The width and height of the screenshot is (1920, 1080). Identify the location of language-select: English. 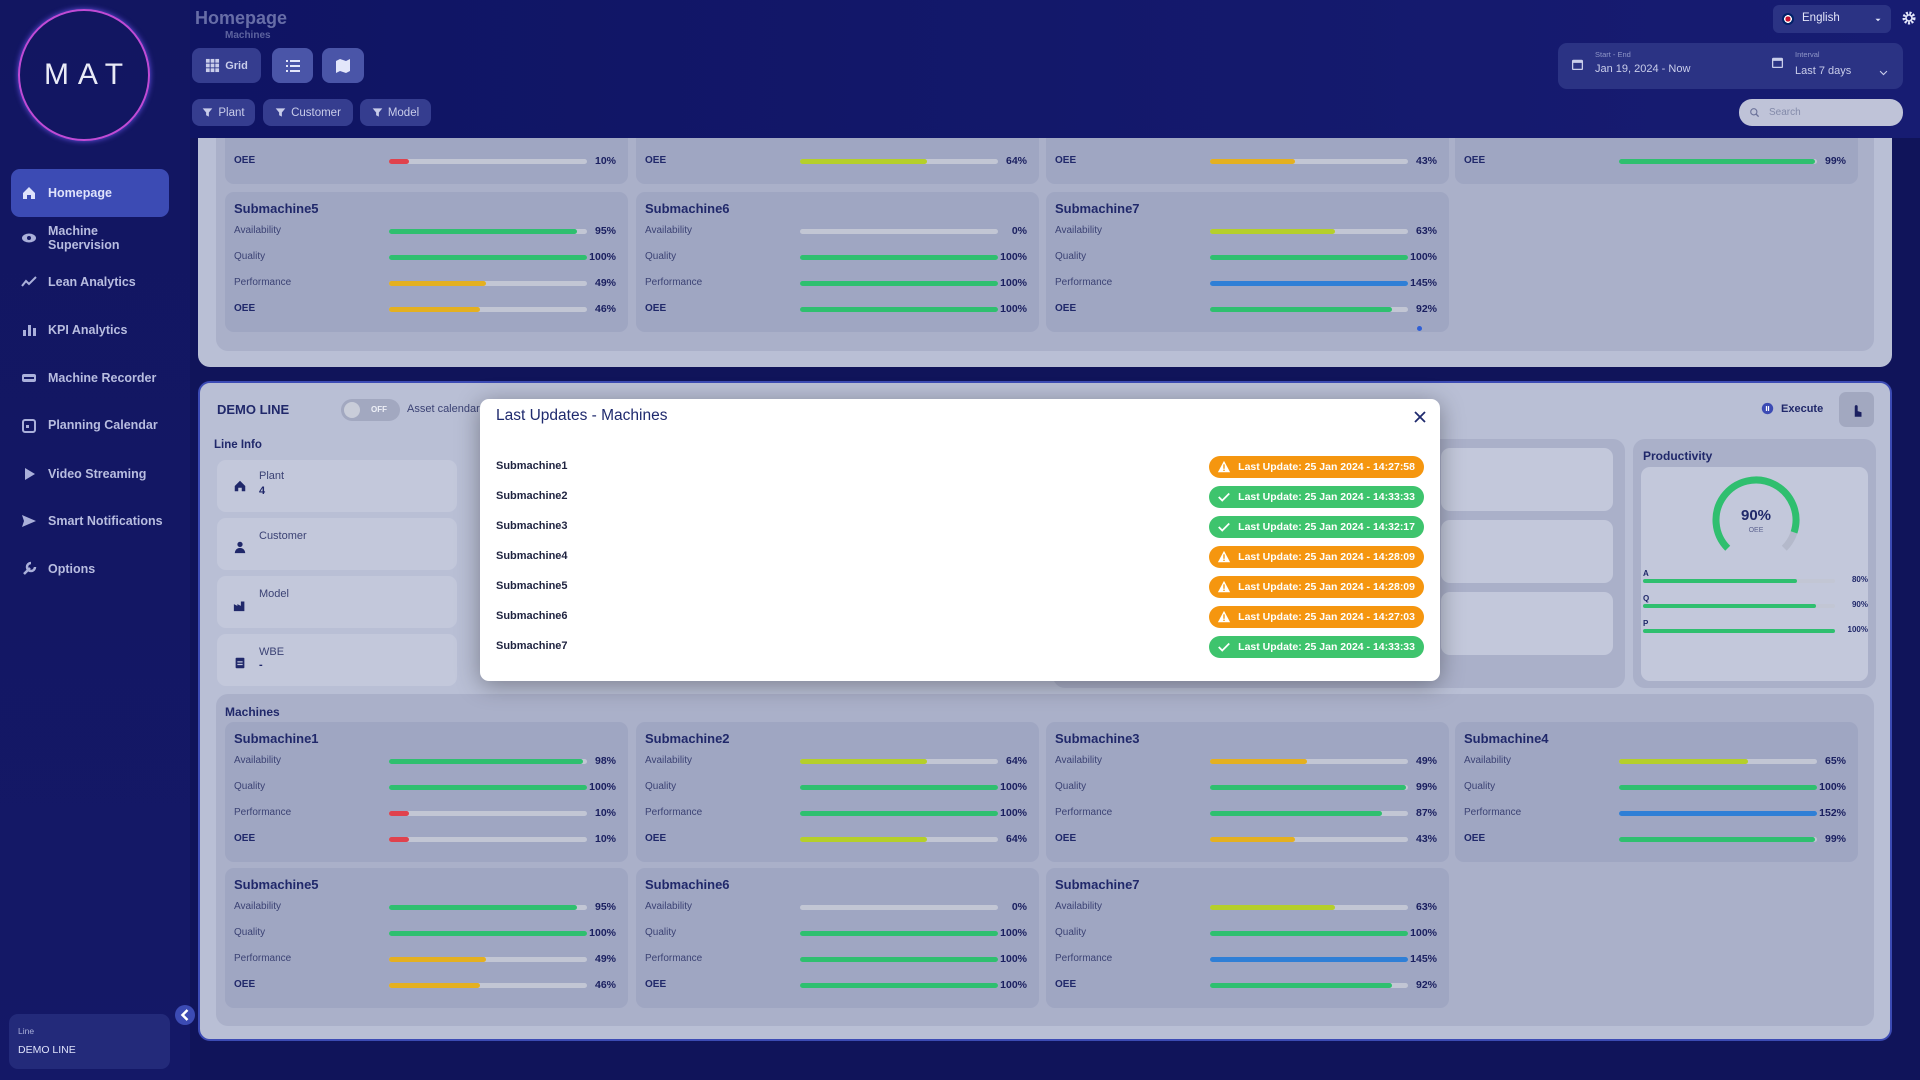
(1832, 19).